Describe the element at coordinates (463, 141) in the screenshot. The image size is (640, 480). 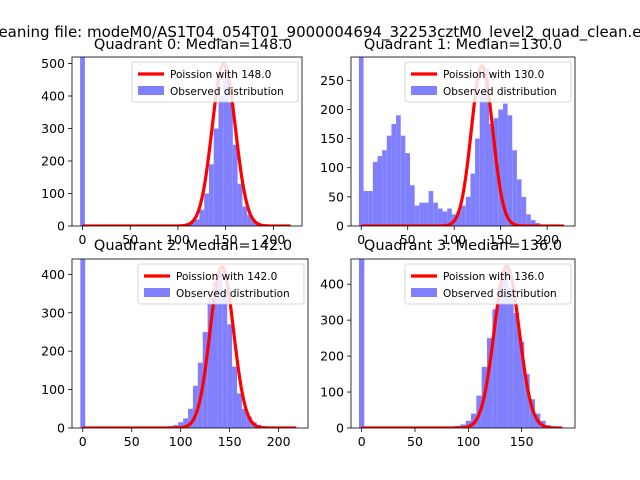
I see `axes-frame` at that location.